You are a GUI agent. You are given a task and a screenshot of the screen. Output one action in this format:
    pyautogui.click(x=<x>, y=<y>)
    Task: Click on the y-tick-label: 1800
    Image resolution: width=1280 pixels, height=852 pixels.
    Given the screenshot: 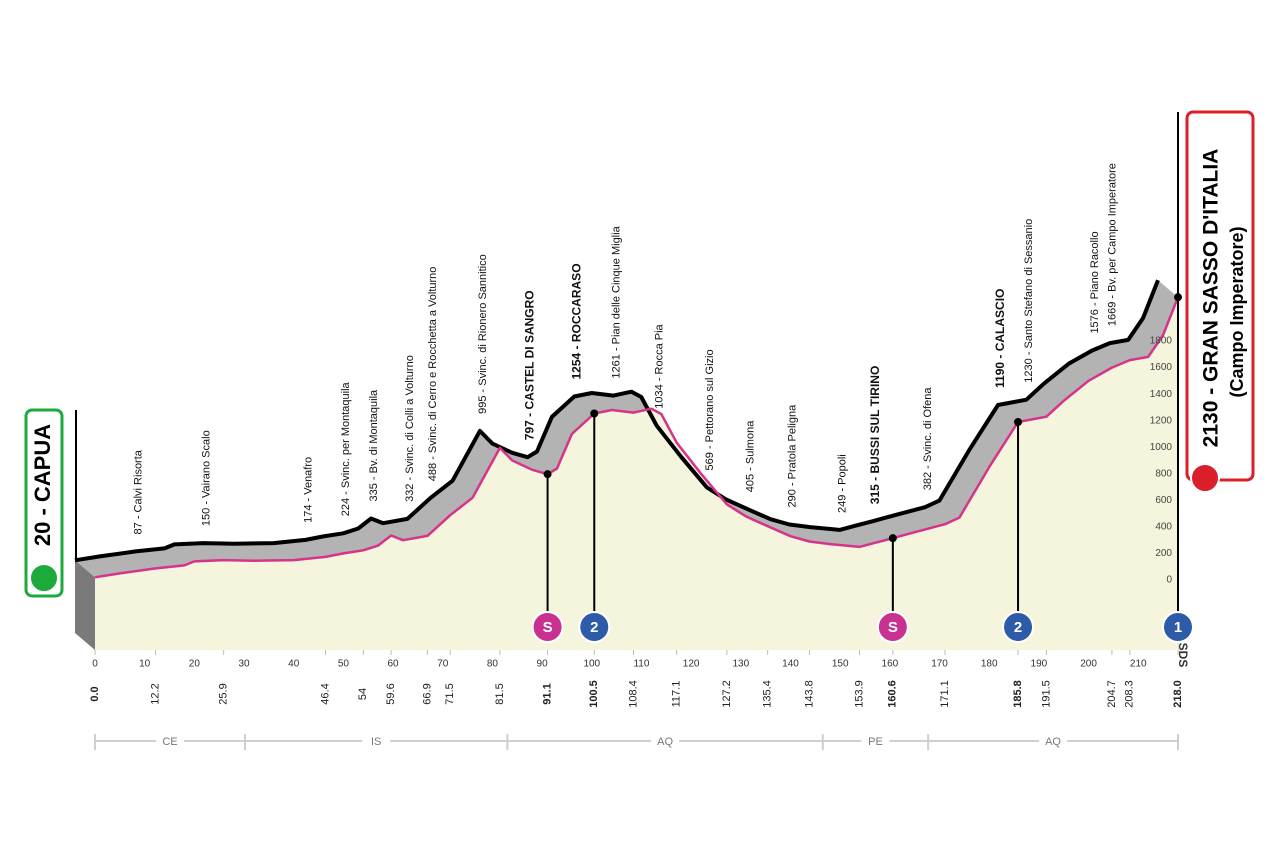 What is the action you would take?
    pyautogui.click(x=1161, y=341)
    